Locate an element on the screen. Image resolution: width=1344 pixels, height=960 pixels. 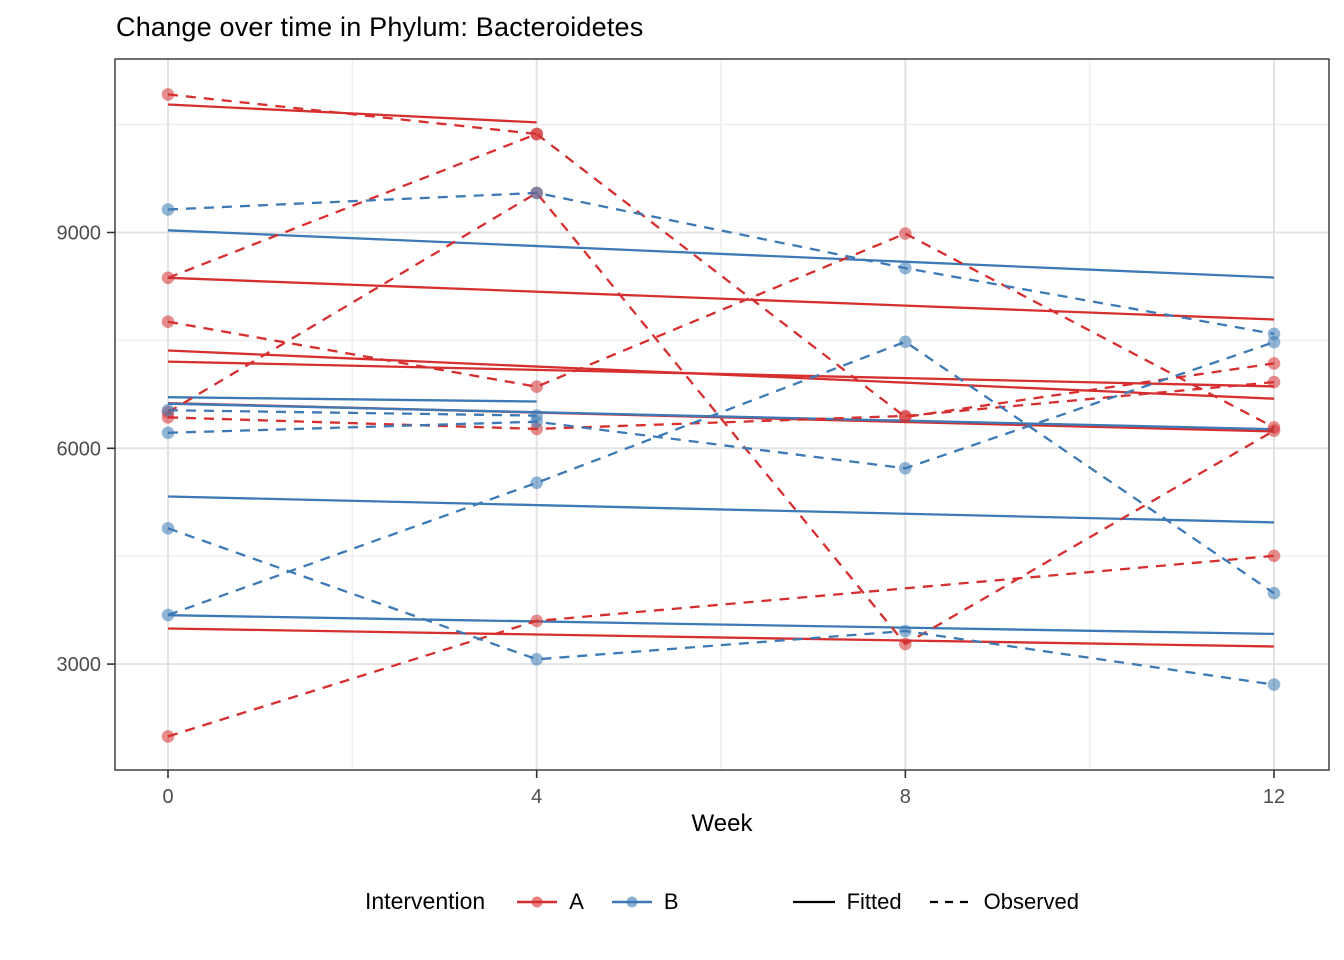
point-B5-week8 is located at coordinates (905, 342).